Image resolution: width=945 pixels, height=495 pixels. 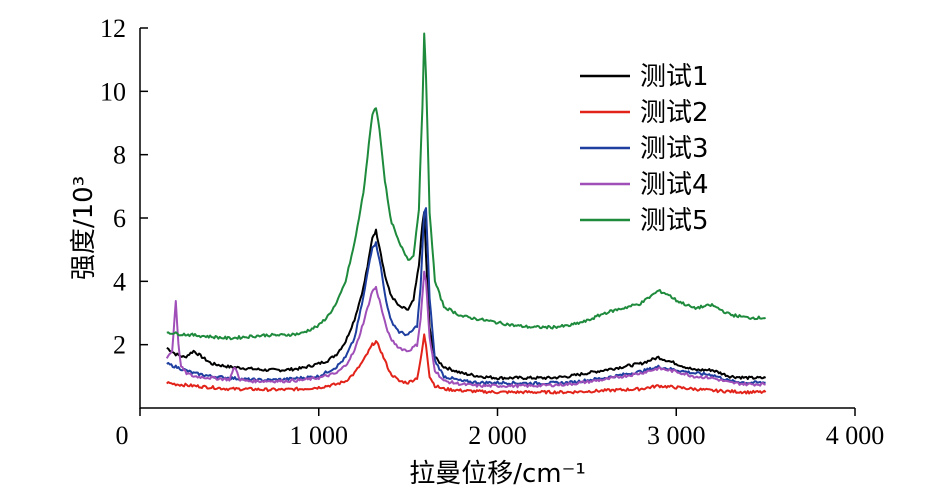 What do you see at coordinates (113, 28) in the screenshot?
I see `y-tick-label: 12` at bounding box center [113, 28].